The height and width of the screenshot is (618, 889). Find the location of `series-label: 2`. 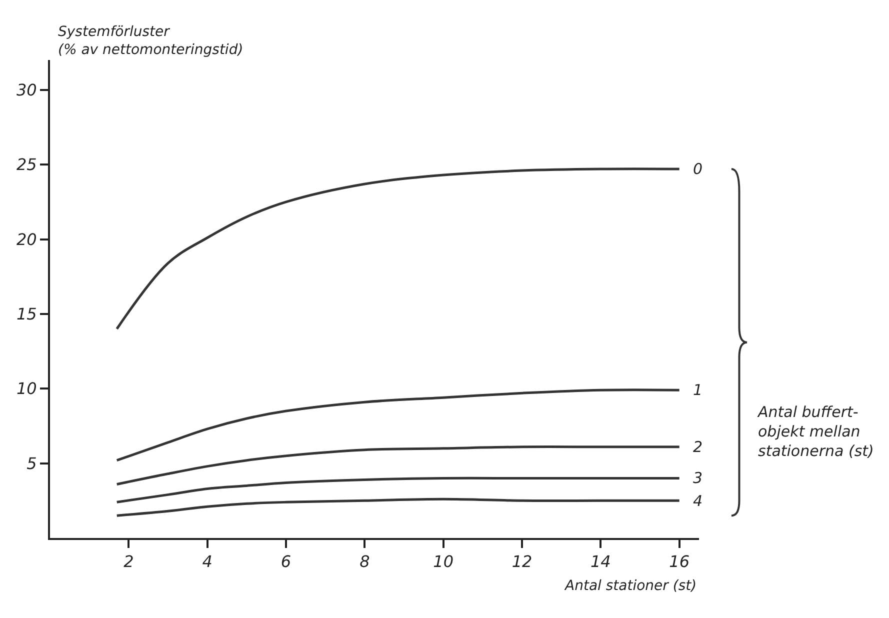

series-label: 2 is located at coordinates (698, 447).